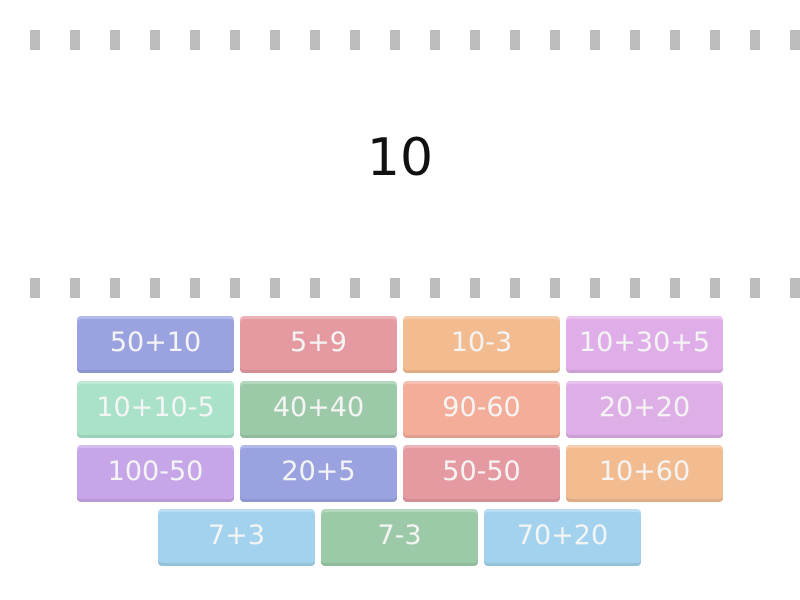 This screenshot has height=600, width=800. Describe the element at coordinates (644, 473) in the screenshot. I see `answer-card: 10+60` at that location.